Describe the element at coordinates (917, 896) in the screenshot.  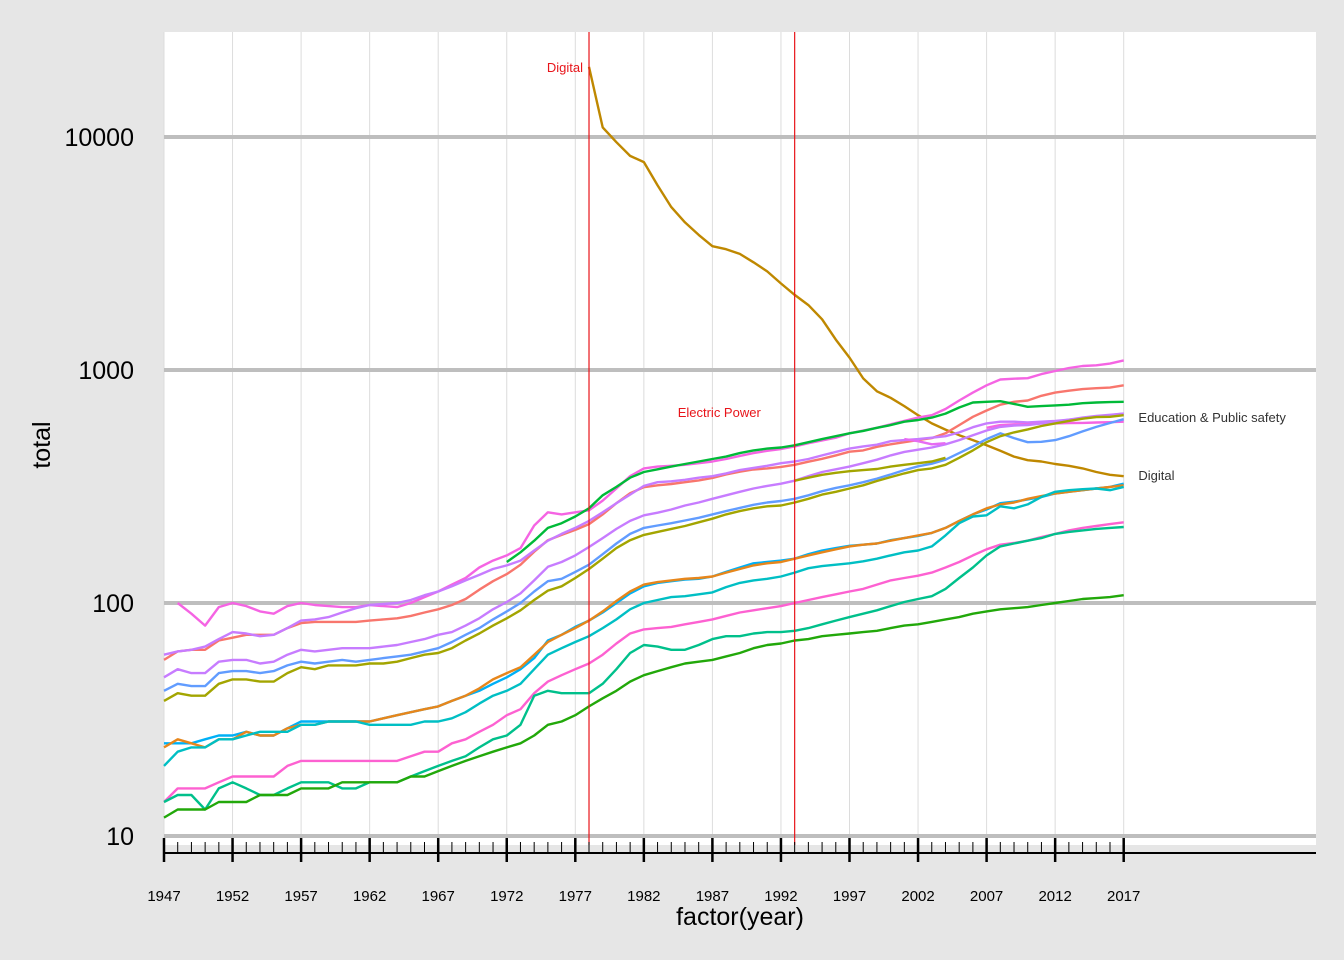
I see `x-tick-label: 2002` at that location.